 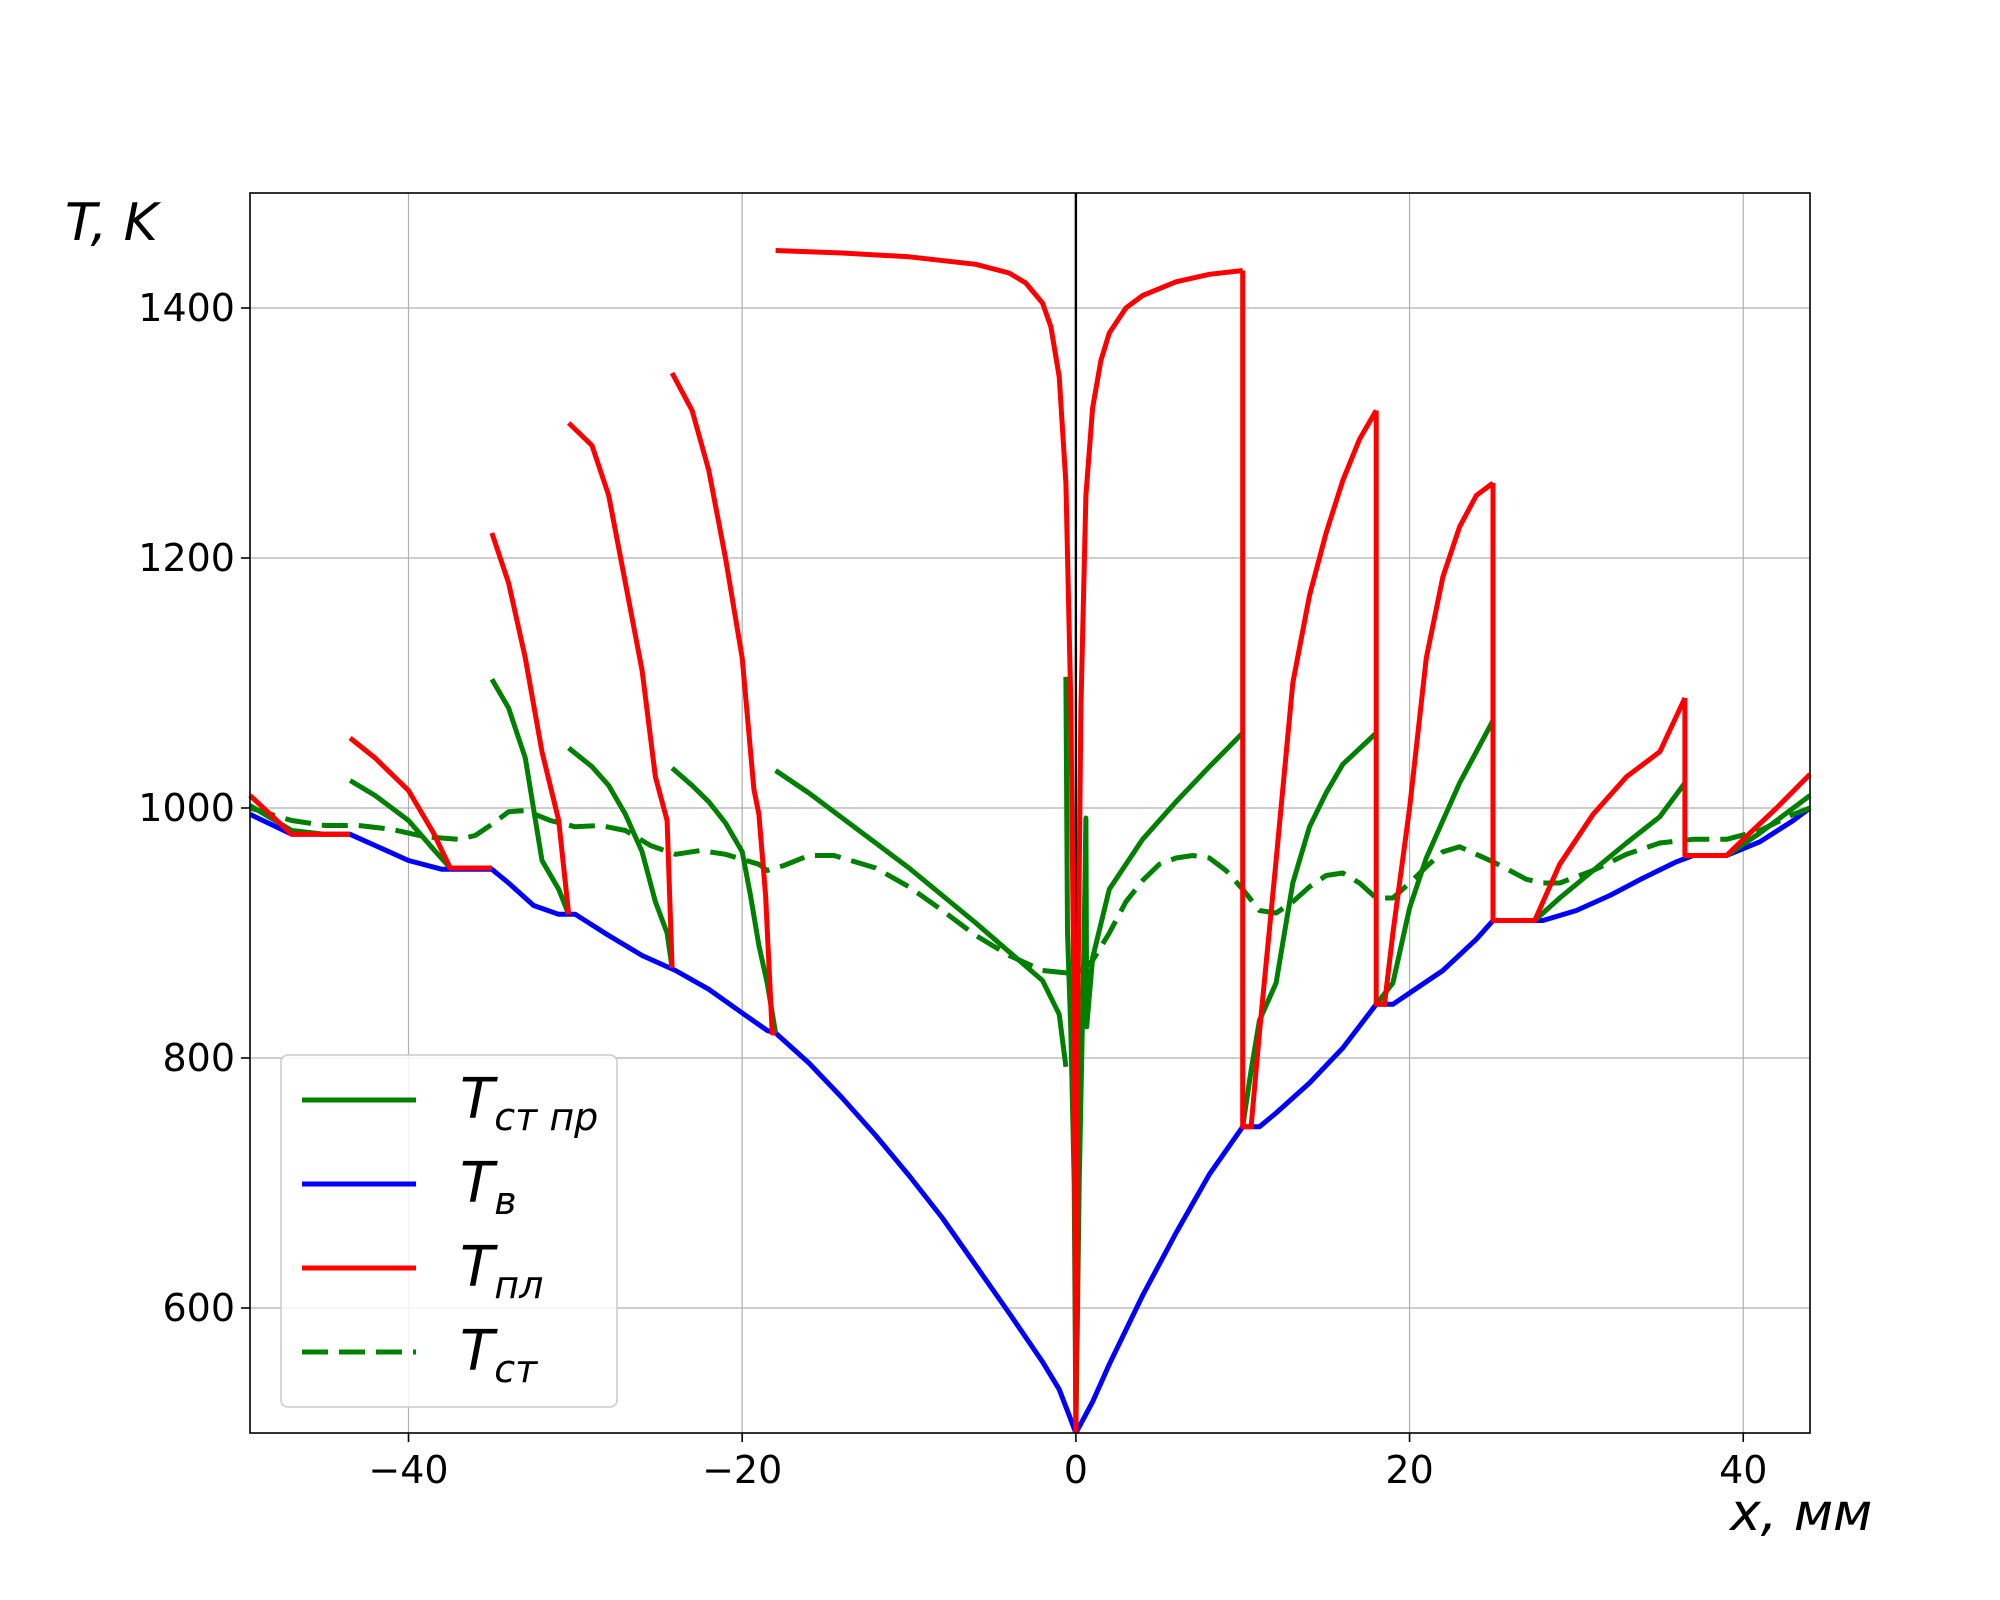 What do you see at coordinates (186, 808) in the screenshot?
I see `y-tick-label: 1000` at bounding box center [186, 808].